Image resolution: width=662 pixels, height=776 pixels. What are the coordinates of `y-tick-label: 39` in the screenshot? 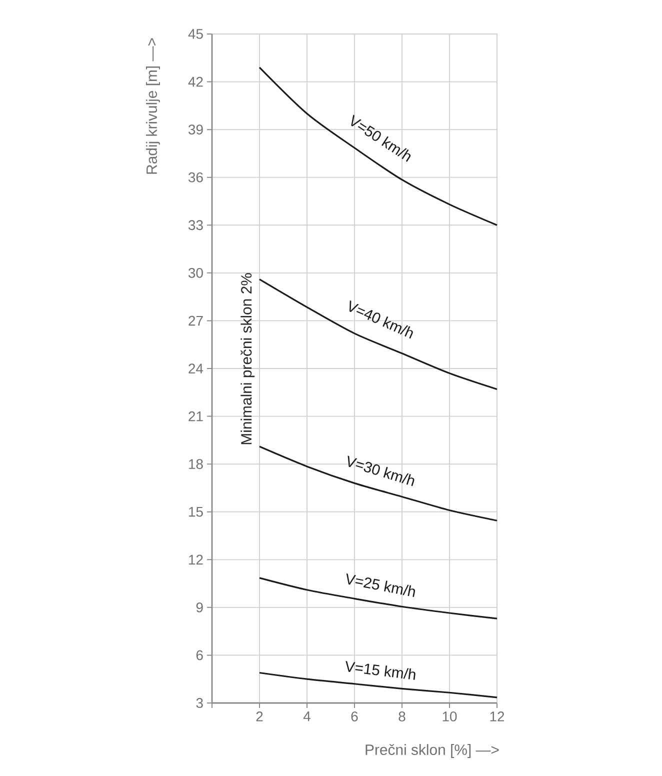 It's located at (195, 129).